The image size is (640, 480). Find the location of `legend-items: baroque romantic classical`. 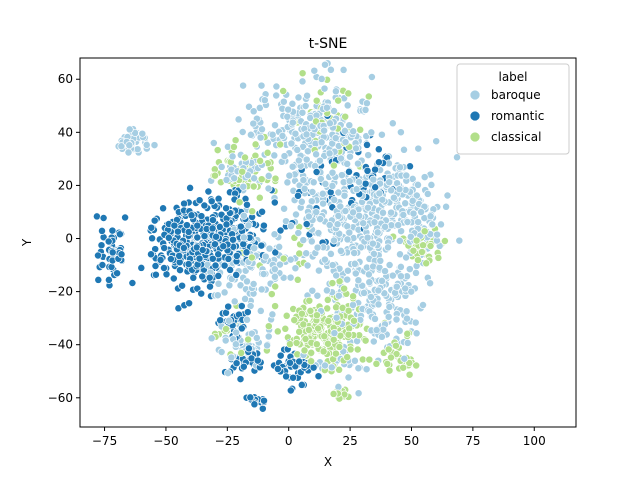

legend-items: baroque romantic classical is located at coordinates (506, 116).